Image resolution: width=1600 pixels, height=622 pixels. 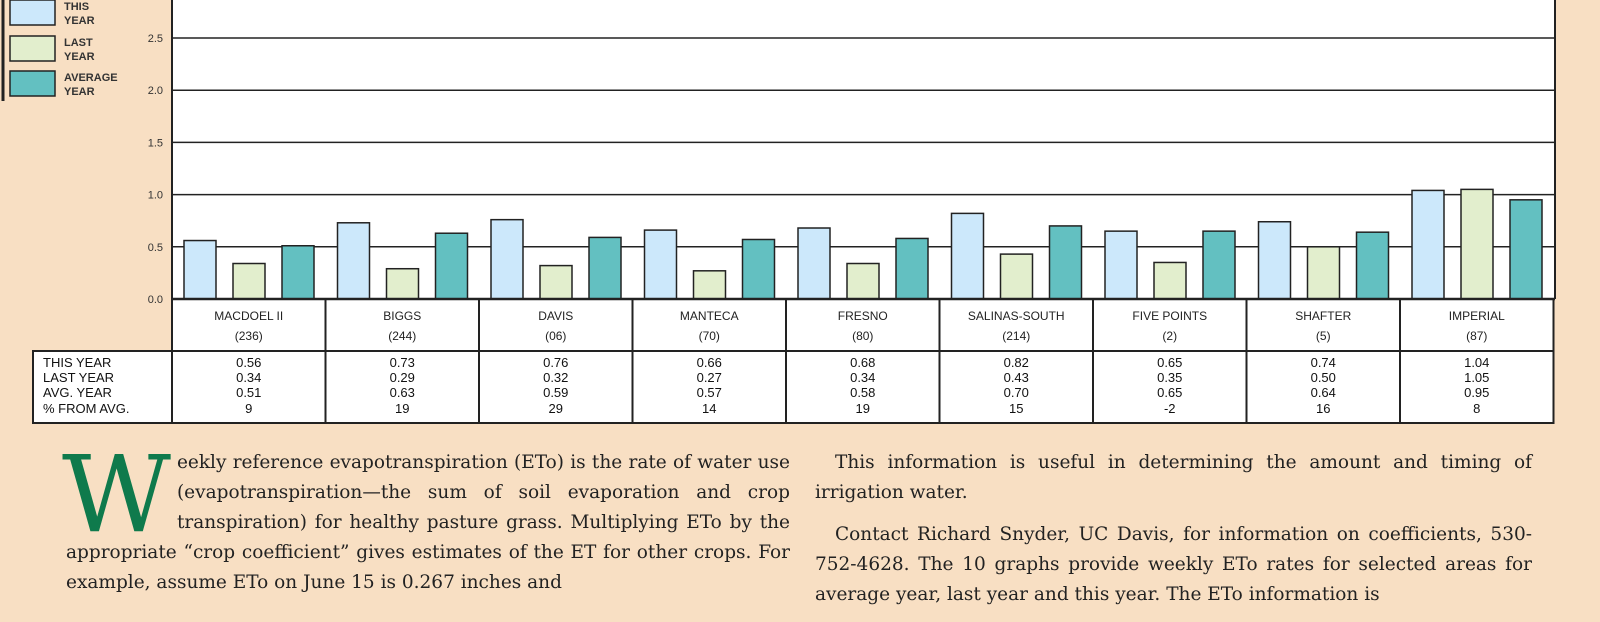 I want to click on chart-legend: THIS YEAR LAST YEAR AVERAGE YEAR, so click(x=59, y=50).